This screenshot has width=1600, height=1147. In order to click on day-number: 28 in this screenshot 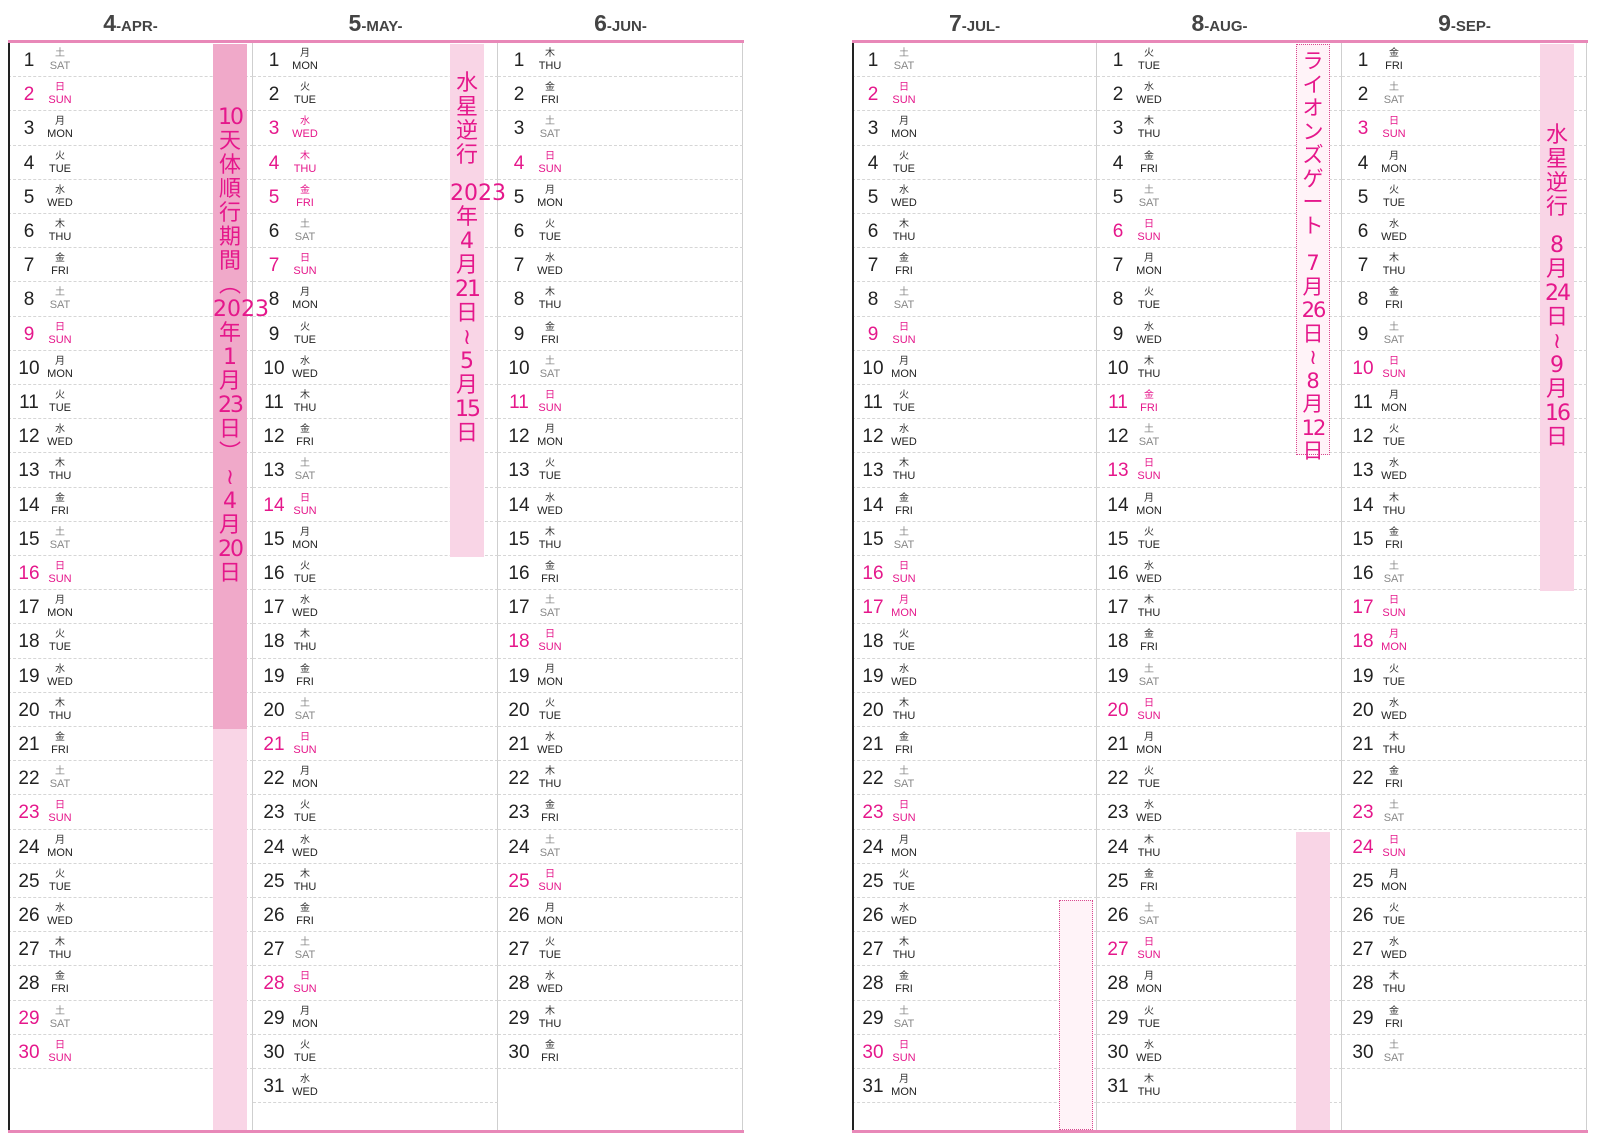, I will do `click(1118, 984)`.